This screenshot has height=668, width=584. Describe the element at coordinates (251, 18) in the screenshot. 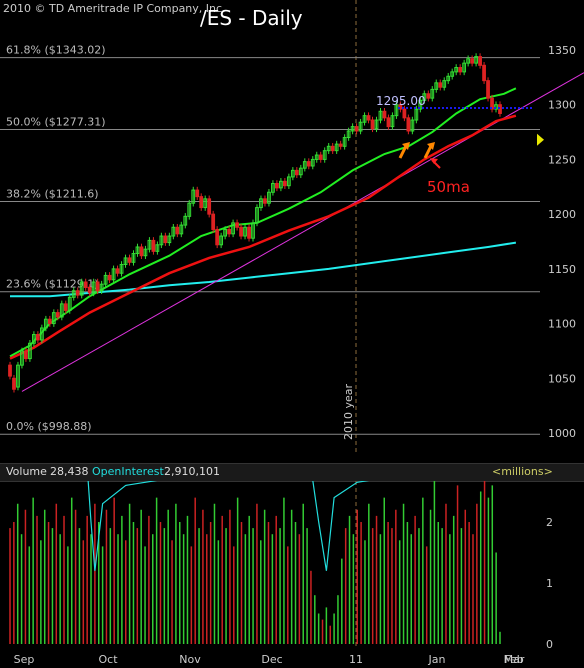

I see `chart-title: /ES - Daily` at that location.